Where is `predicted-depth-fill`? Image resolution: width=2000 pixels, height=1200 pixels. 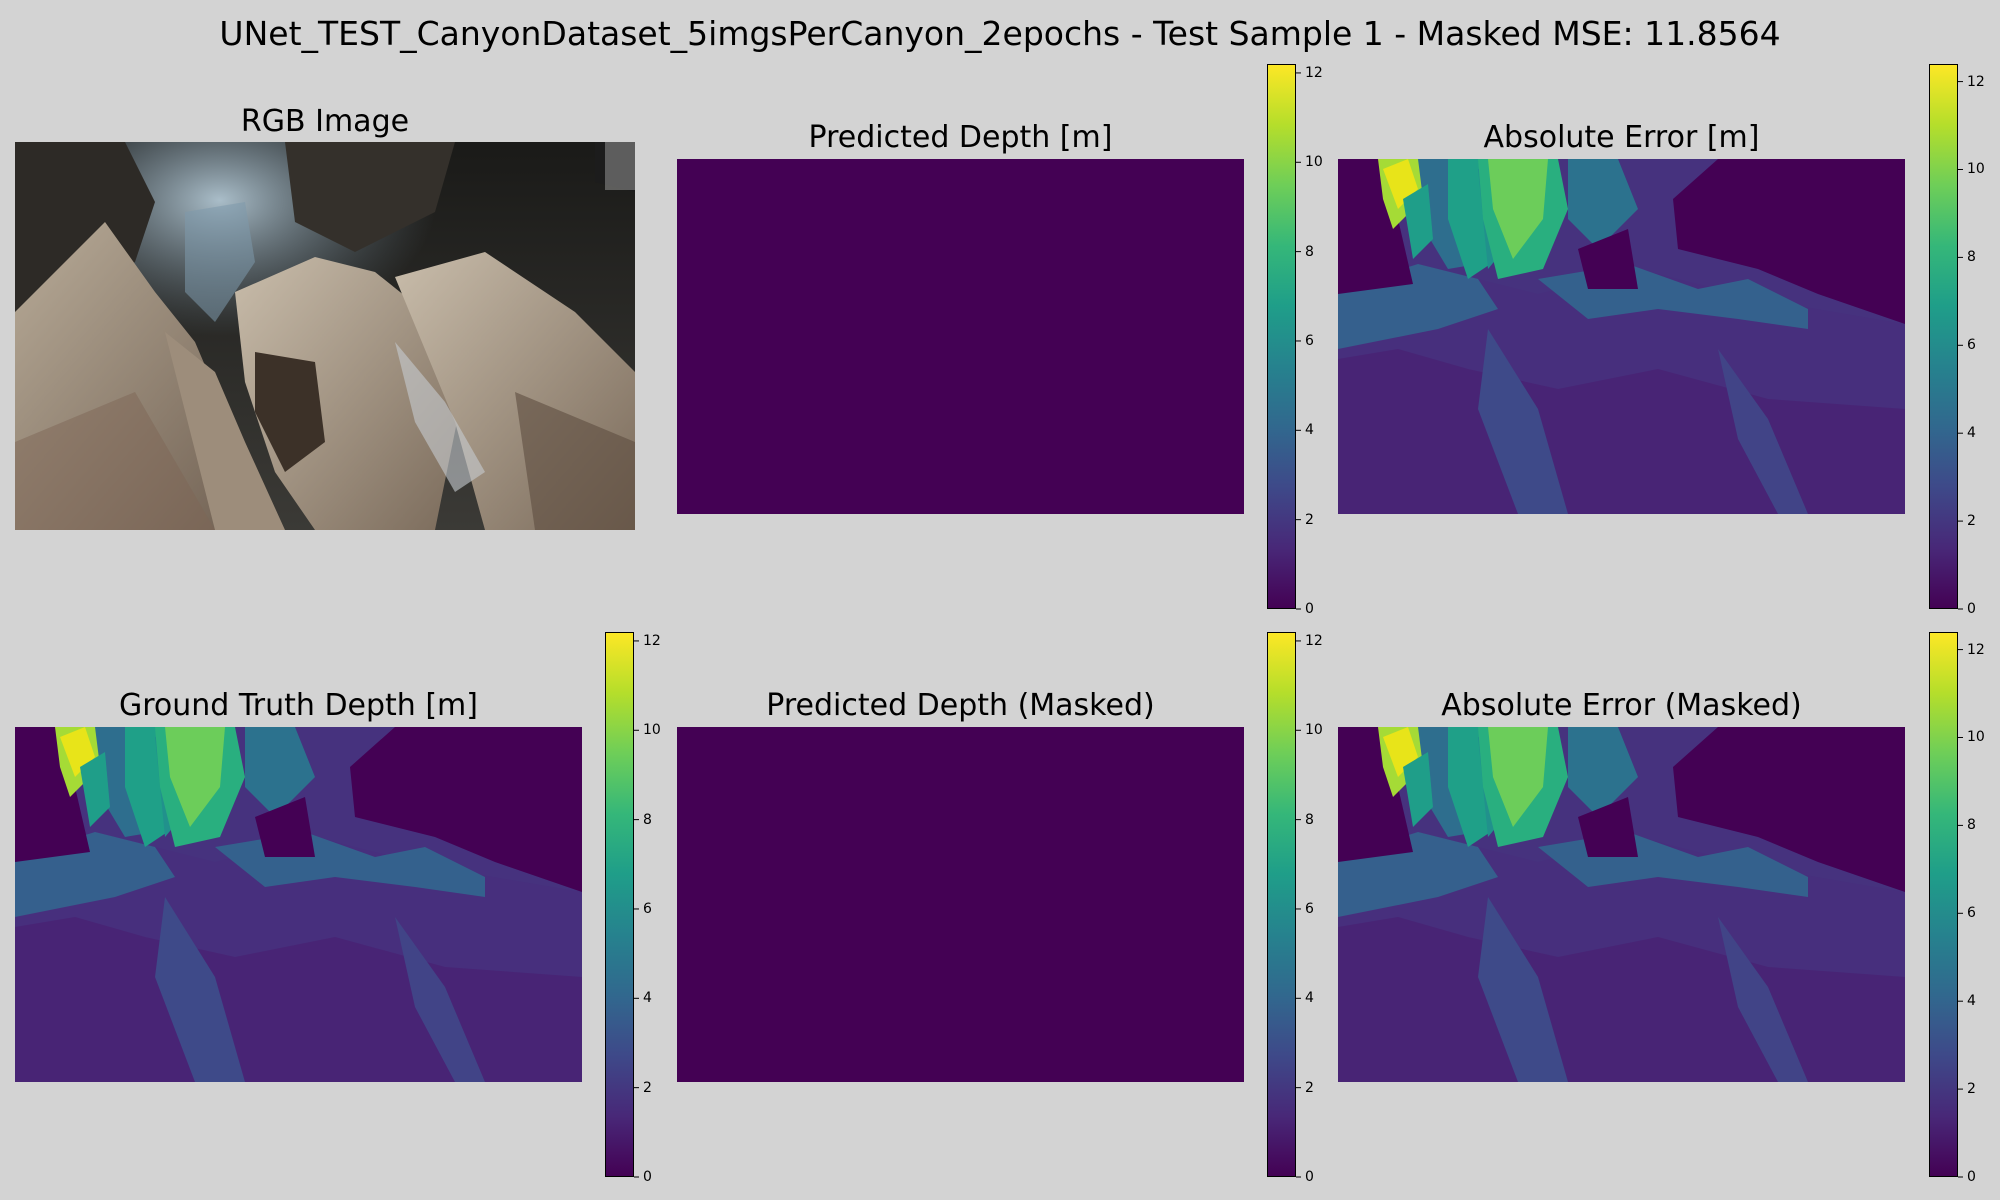 predicted-depth-fill is located at coordinates (960, 336).